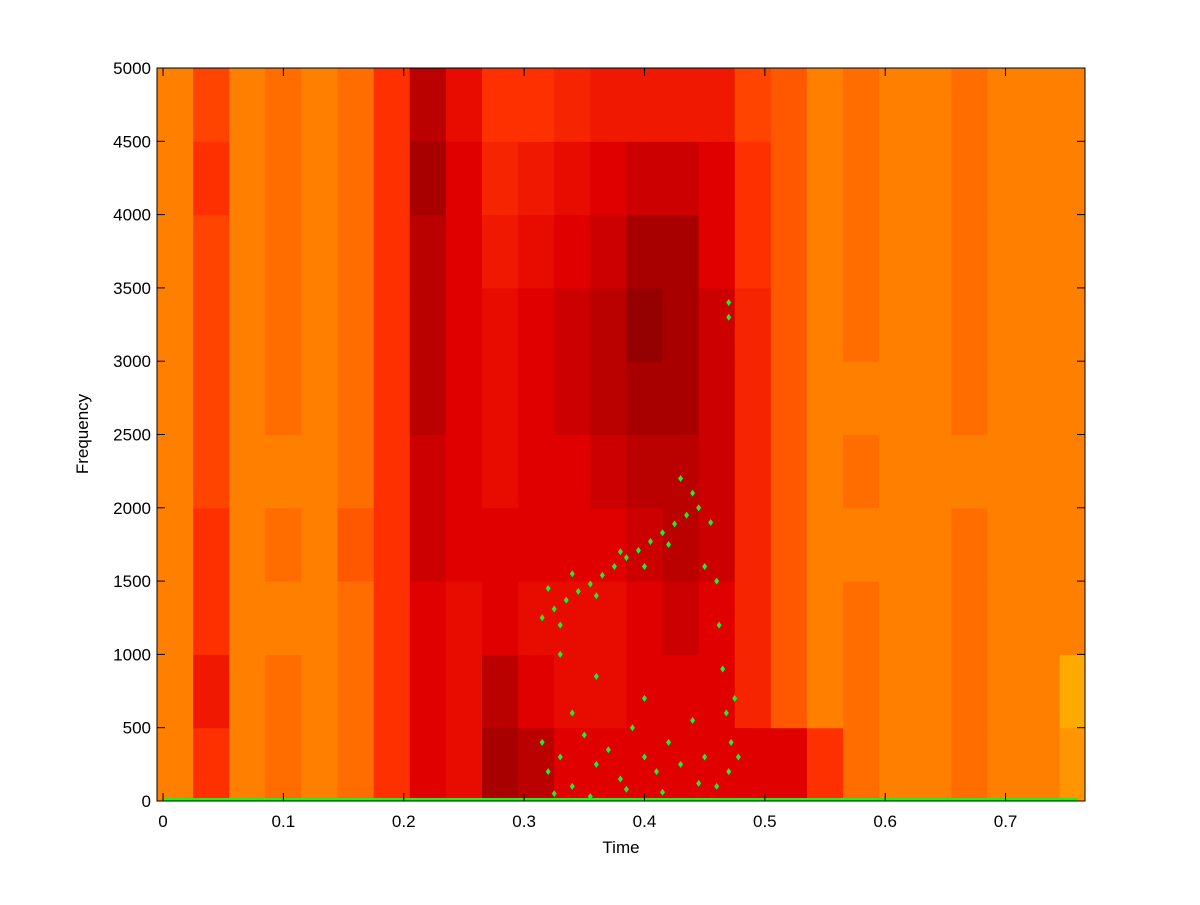  Describe the element at coordinates (1006, 821) in the screenshot. I see `x-tick-label: 0.7` at that location.